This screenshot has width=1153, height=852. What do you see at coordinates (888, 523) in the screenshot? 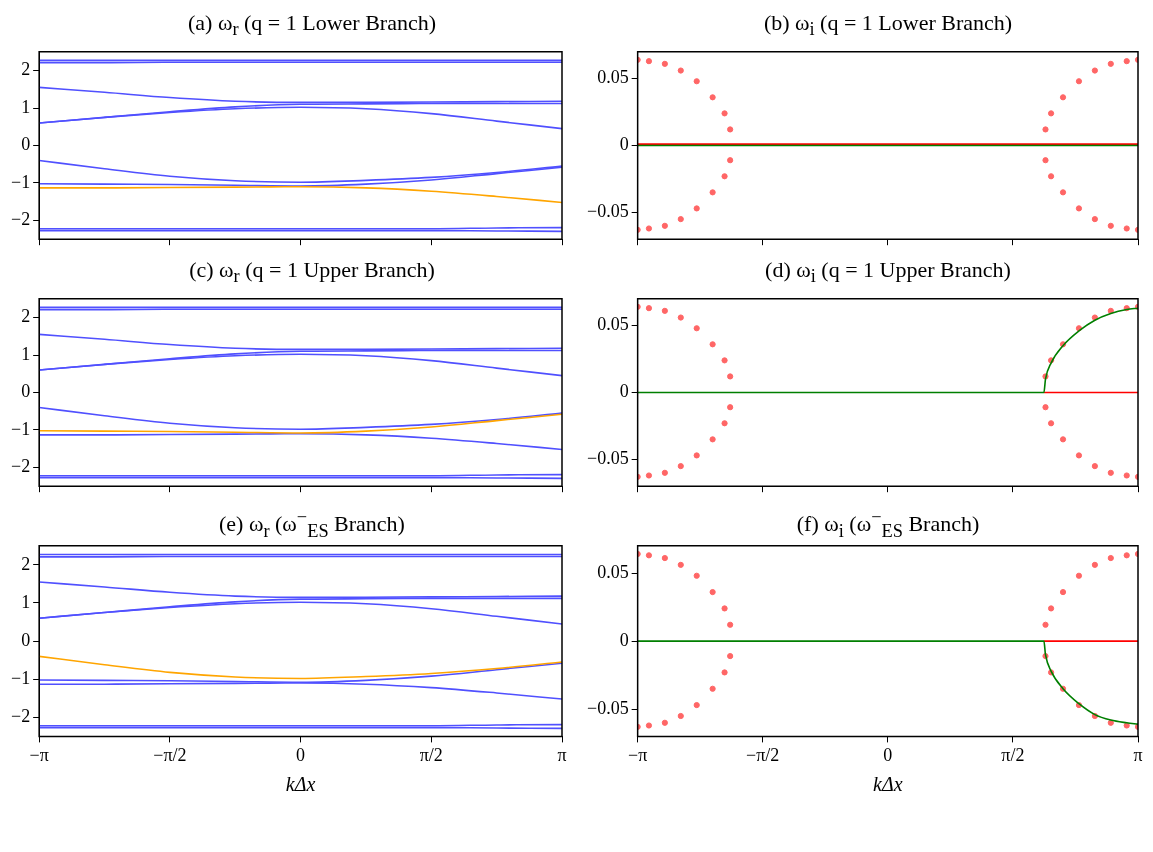
I see `chart-title: (f) ω$_{i}$ (ω$^{−}$$_{ES}$ Branch)` at bounding box center [888, 523].